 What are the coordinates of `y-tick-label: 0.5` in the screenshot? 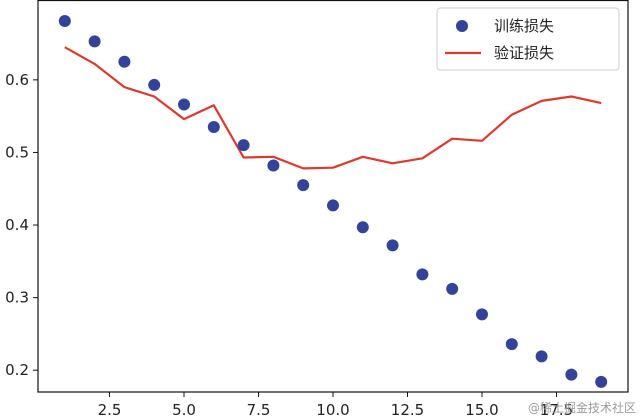 It's located at (17, 152).